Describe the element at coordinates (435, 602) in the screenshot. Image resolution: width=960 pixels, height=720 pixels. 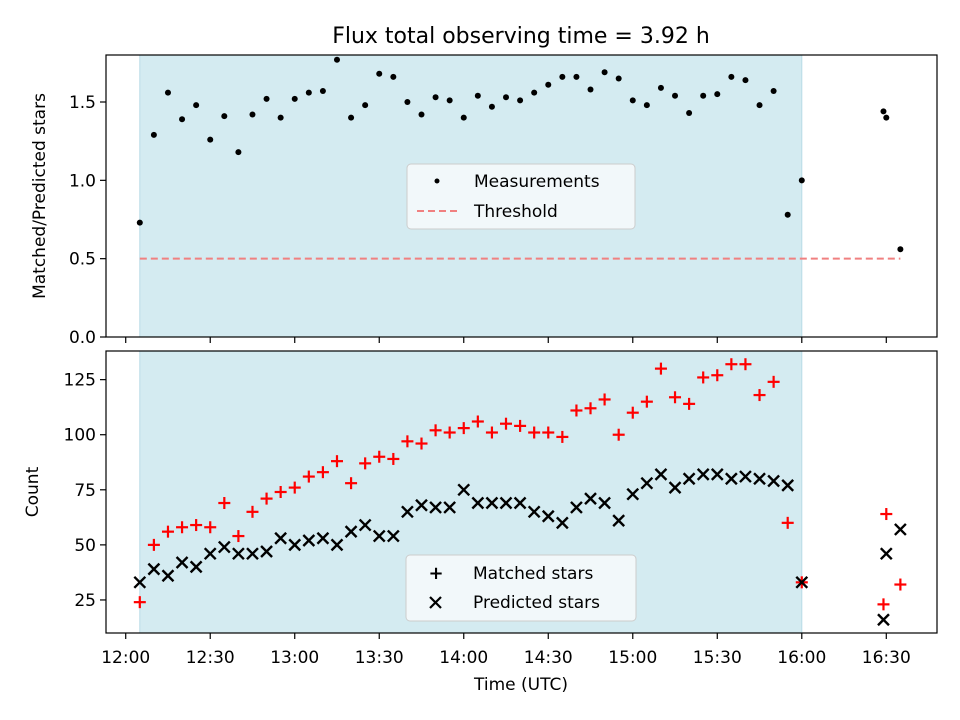
I see `legend-predicted-marker` at that location.